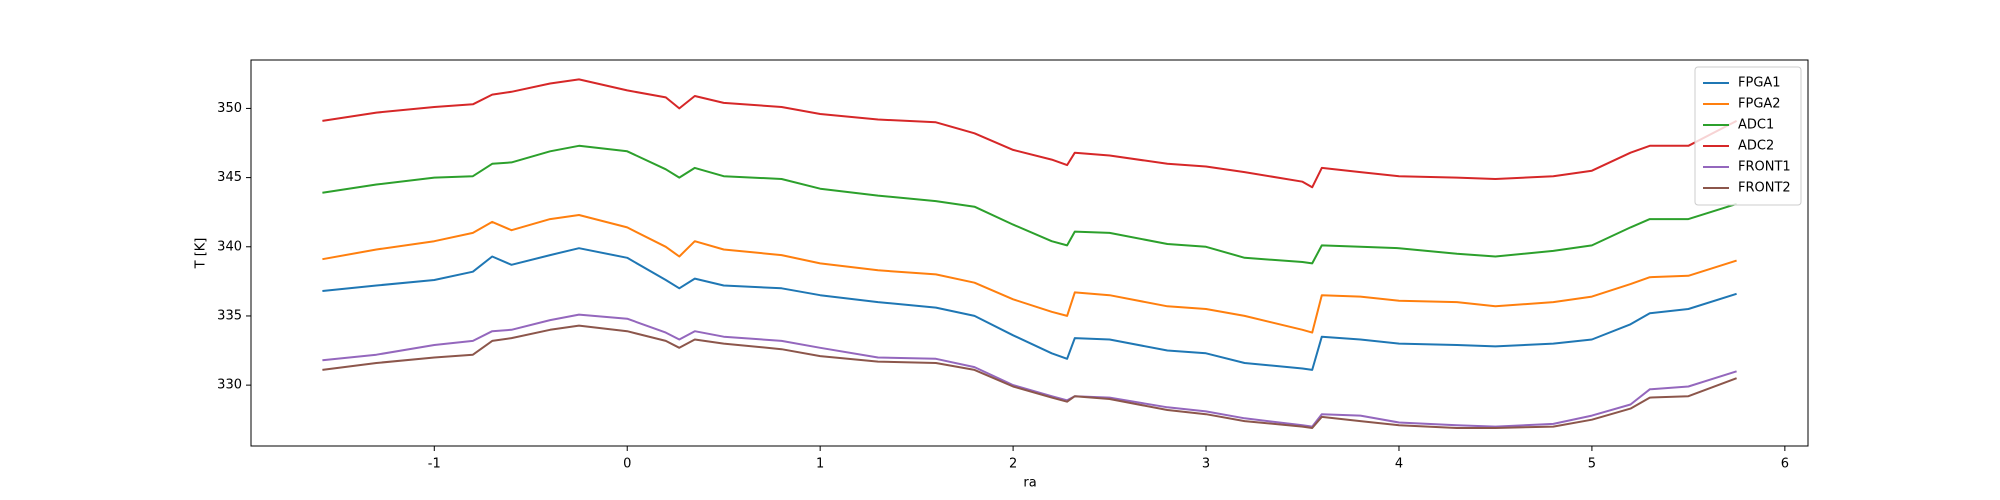 This screenshot has height=500, width=2000. Describe the element at coordinates (1029, 376) in the screenshot. I see `data-line` at that location.